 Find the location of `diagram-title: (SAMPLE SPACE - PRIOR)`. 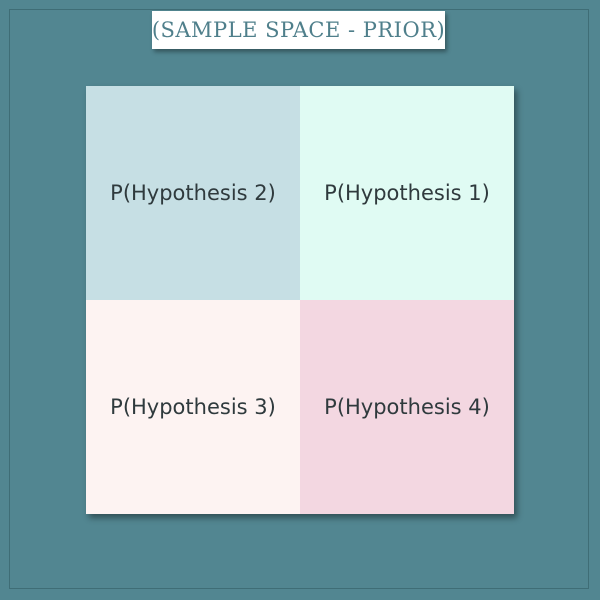

diagram-title: (SAMPLE SPACE - PRIOR) is located at coordinates (298, 30).